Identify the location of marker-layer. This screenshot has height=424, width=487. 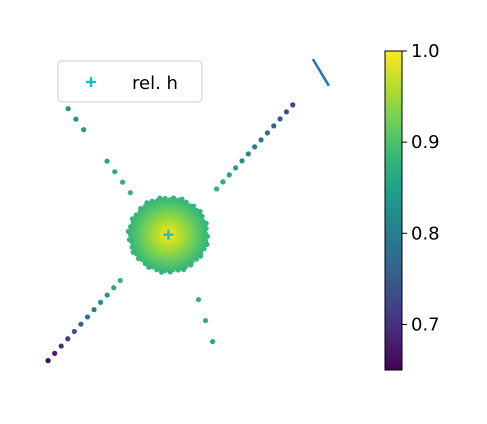
(168, 234).